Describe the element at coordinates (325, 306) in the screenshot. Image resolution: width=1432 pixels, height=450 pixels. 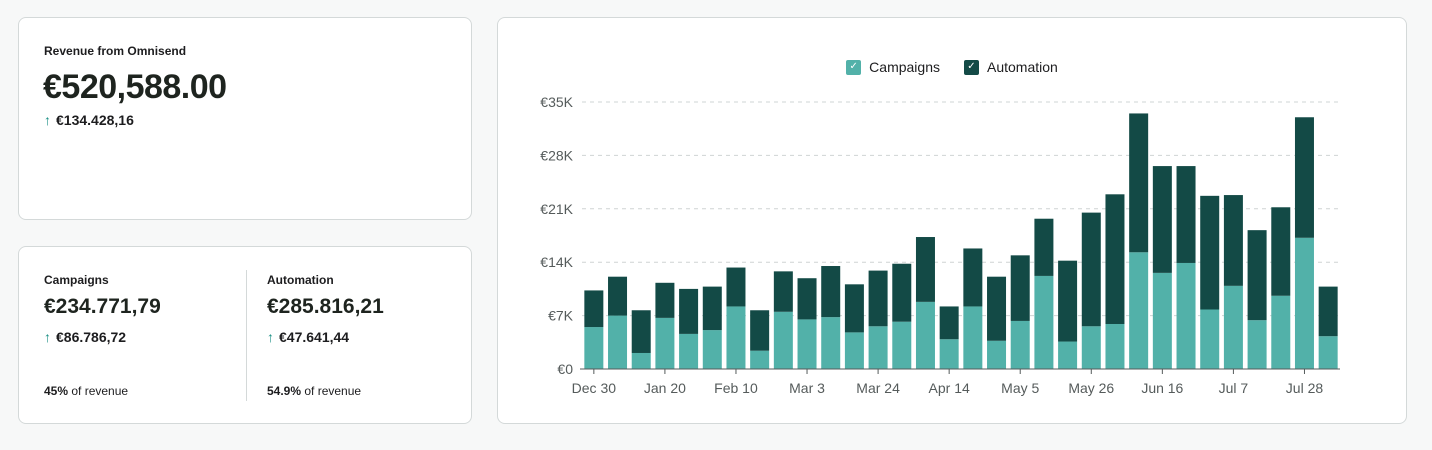
I see `automation-value: €285.816,21` at that location.